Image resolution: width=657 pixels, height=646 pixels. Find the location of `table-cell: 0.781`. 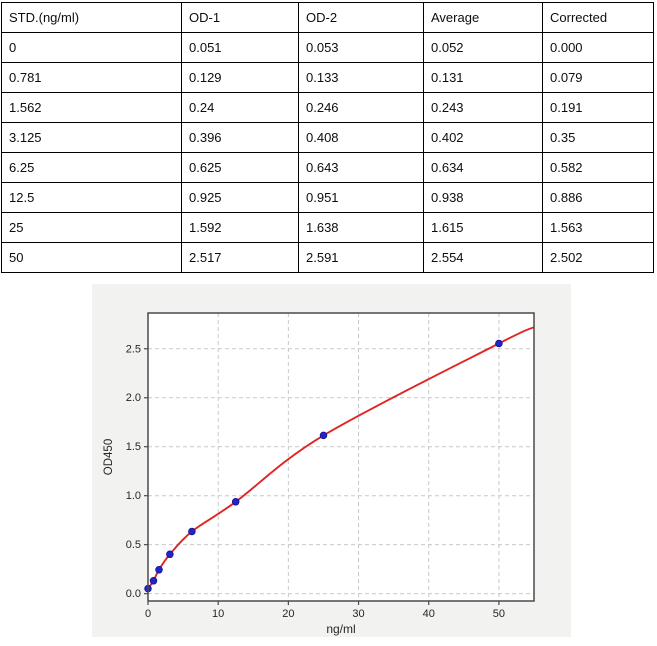

table-cell: 0.781 is located at coordinates (91, 77).